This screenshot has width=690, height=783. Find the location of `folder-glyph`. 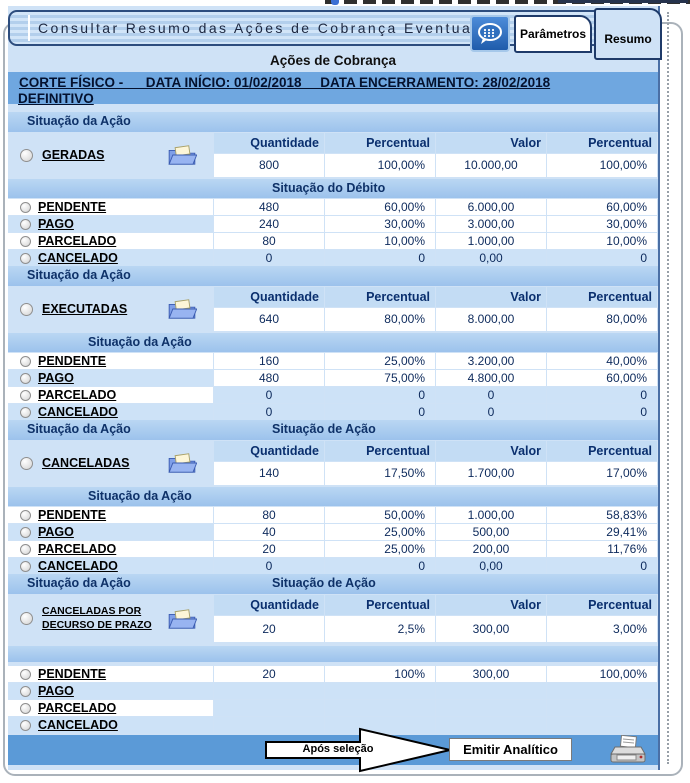

folder-glyph is located at coordinates (183, 155).